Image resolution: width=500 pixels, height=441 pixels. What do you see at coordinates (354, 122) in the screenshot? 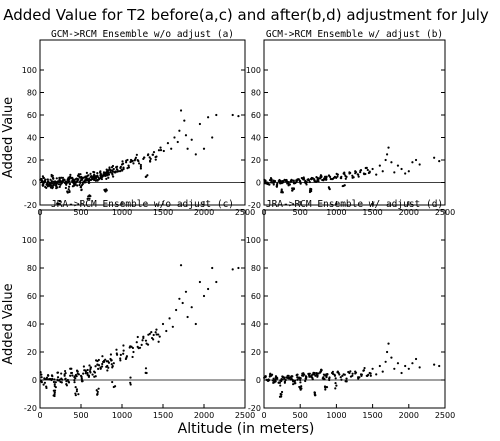
I see `plot-frame` at bounding box center [354, 122].